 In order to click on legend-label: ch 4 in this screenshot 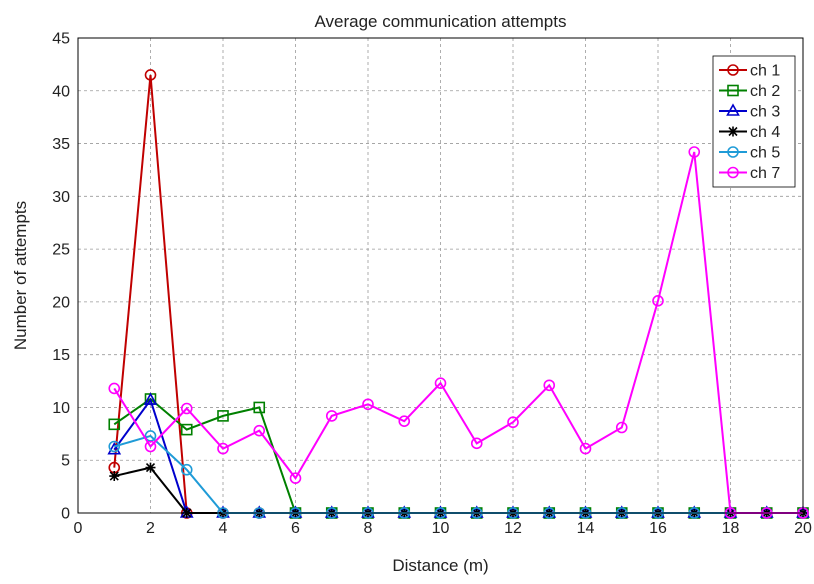, I will do `click(765, 132)`.